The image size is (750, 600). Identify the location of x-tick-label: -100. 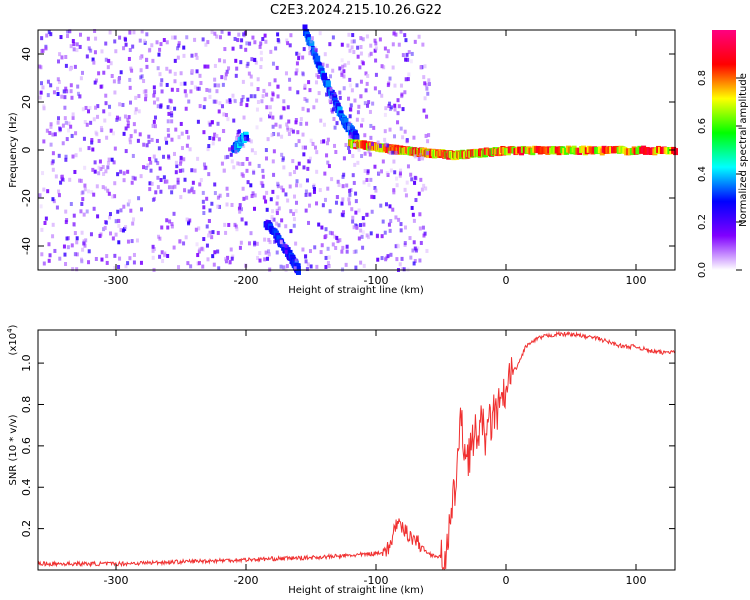
(376, 580).